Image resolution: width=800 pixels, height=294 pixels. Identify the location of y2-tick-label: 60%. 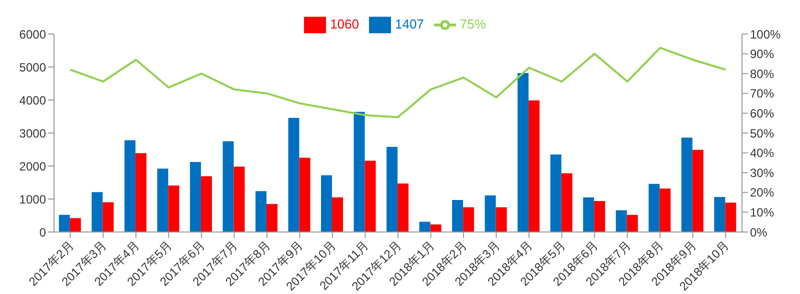
(762, 113).